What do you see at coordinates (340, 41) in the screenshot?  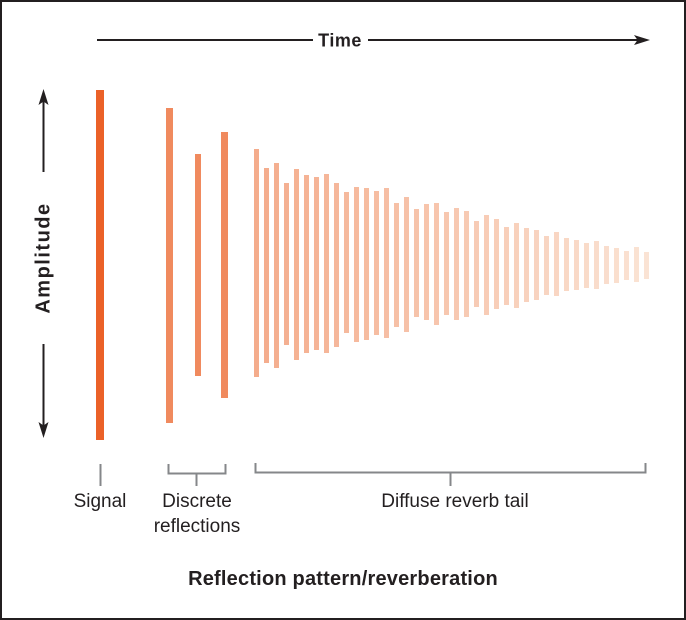 I see `time-axis-label: Time` at bounding box center [340, 41].